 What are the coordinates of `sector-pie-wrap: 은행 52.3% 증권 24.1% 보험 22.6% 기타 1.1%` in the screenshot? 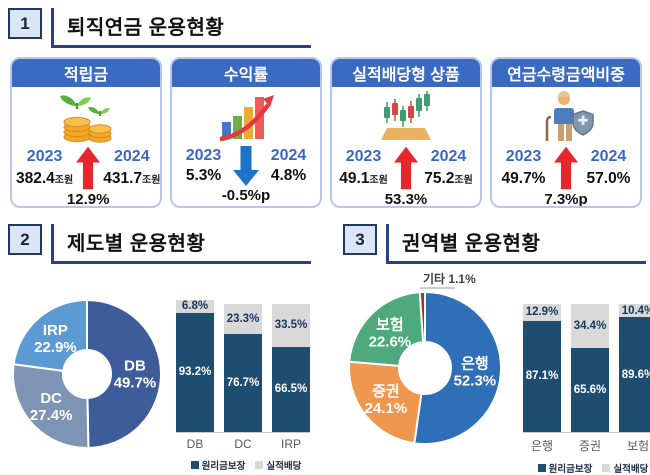 It's located at (428, 371).